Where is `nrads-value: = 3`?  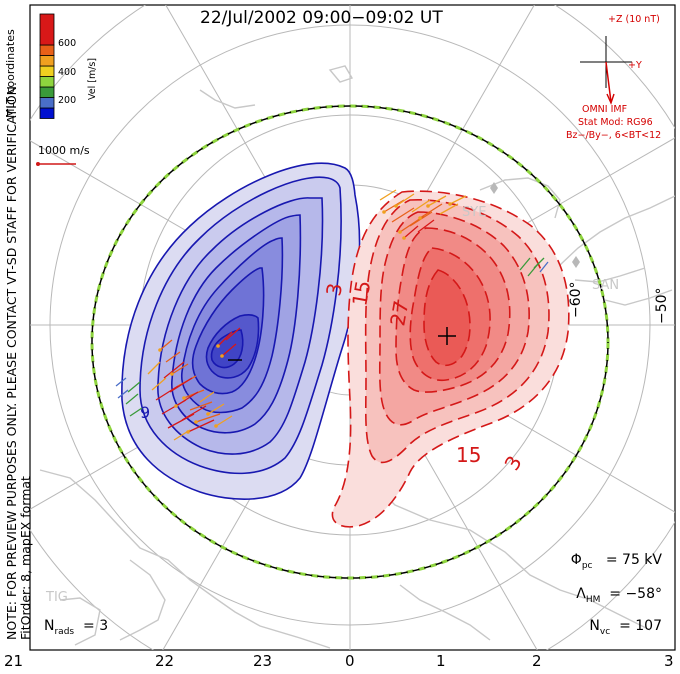
nrads-value: = 3 is located at coordinates (96, 626).